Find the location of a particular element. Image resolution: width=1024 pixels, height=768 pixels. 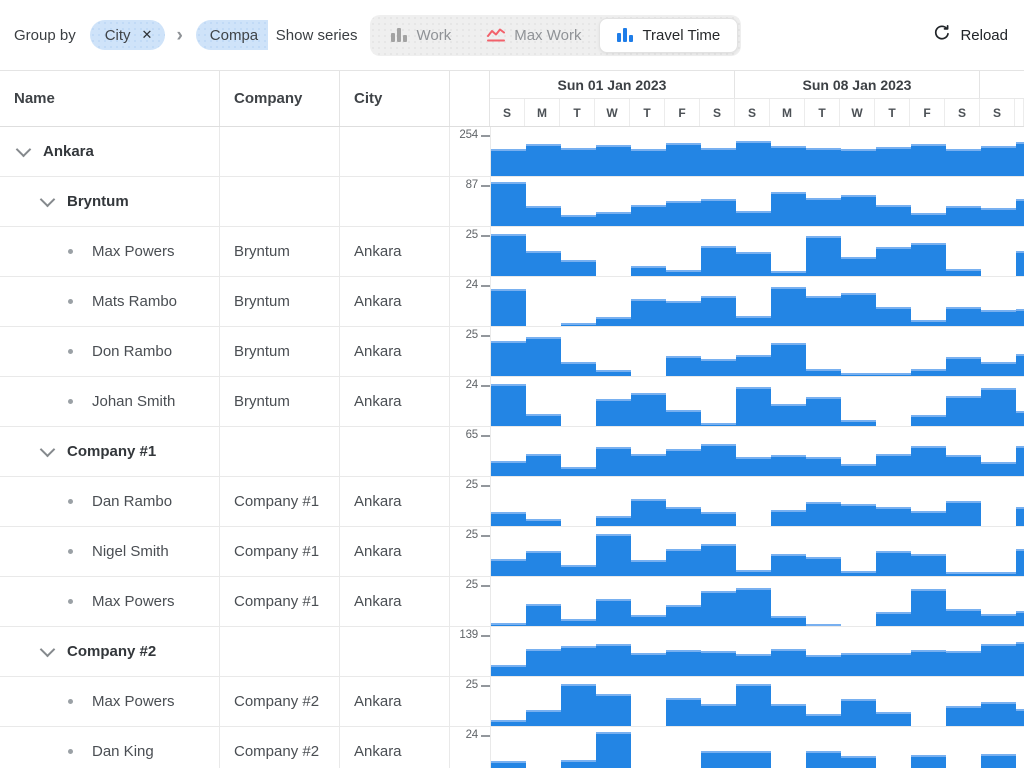

column-header-company: Company is located at coordinates (280, 98).